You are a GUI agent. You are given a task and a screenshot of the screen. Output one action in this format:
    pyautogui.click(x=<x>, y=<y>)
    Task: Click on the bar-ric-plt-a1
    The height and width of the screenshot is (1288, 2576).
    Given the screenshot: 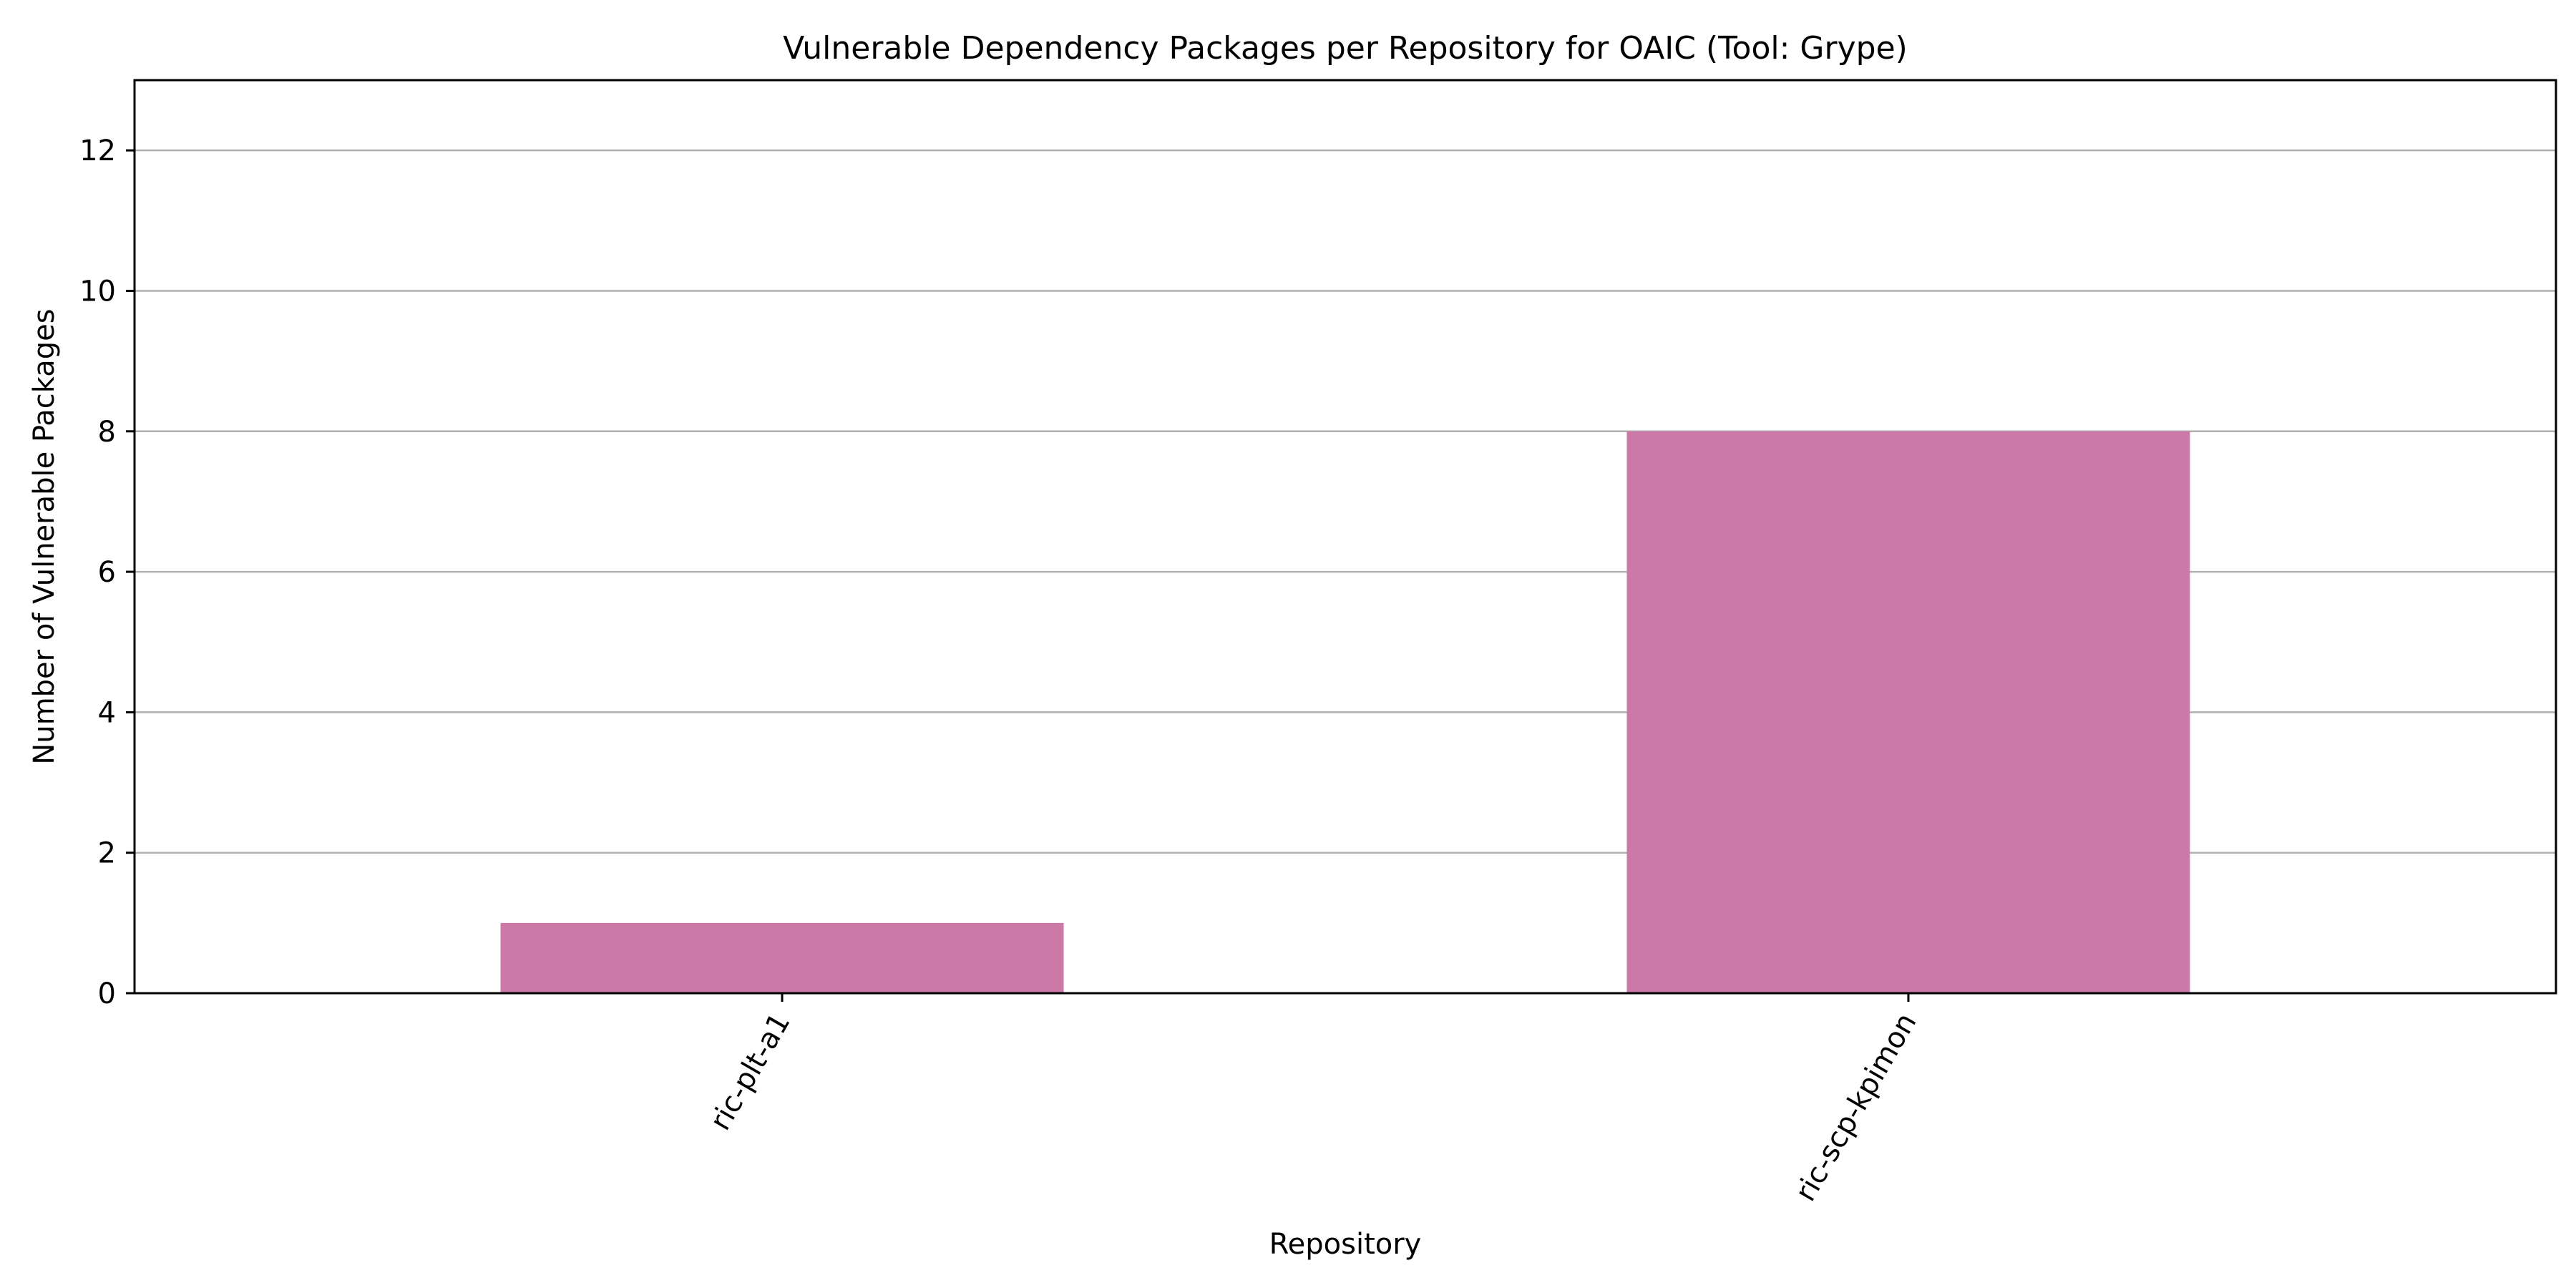 What is the action you would take?
    pyautogui.click(x=782, y=957)
    